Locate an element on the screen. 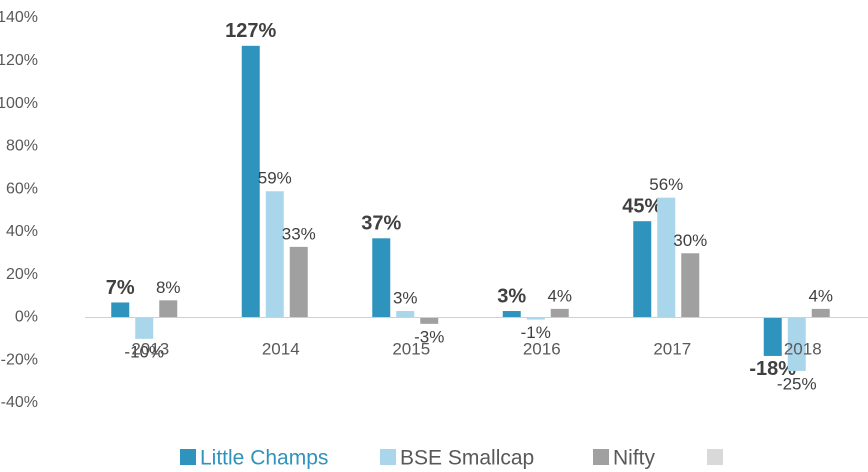 The width and height of the screenshot is (868, 472). y-tick-label: -20% is located at coordinates (19, 359).